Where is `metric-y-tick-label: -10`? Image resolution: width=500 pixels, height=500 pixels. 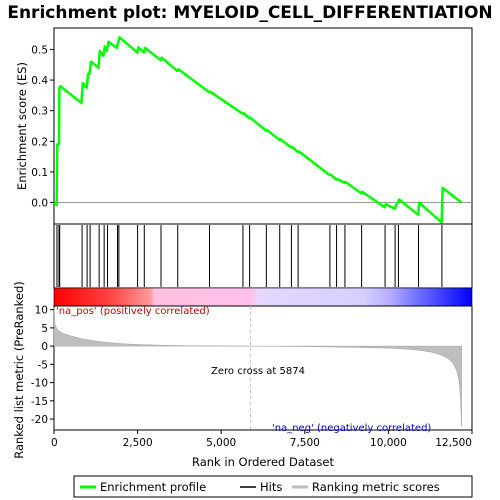
metric-y-tick-label: -10 is located at coordinates (39, 384).